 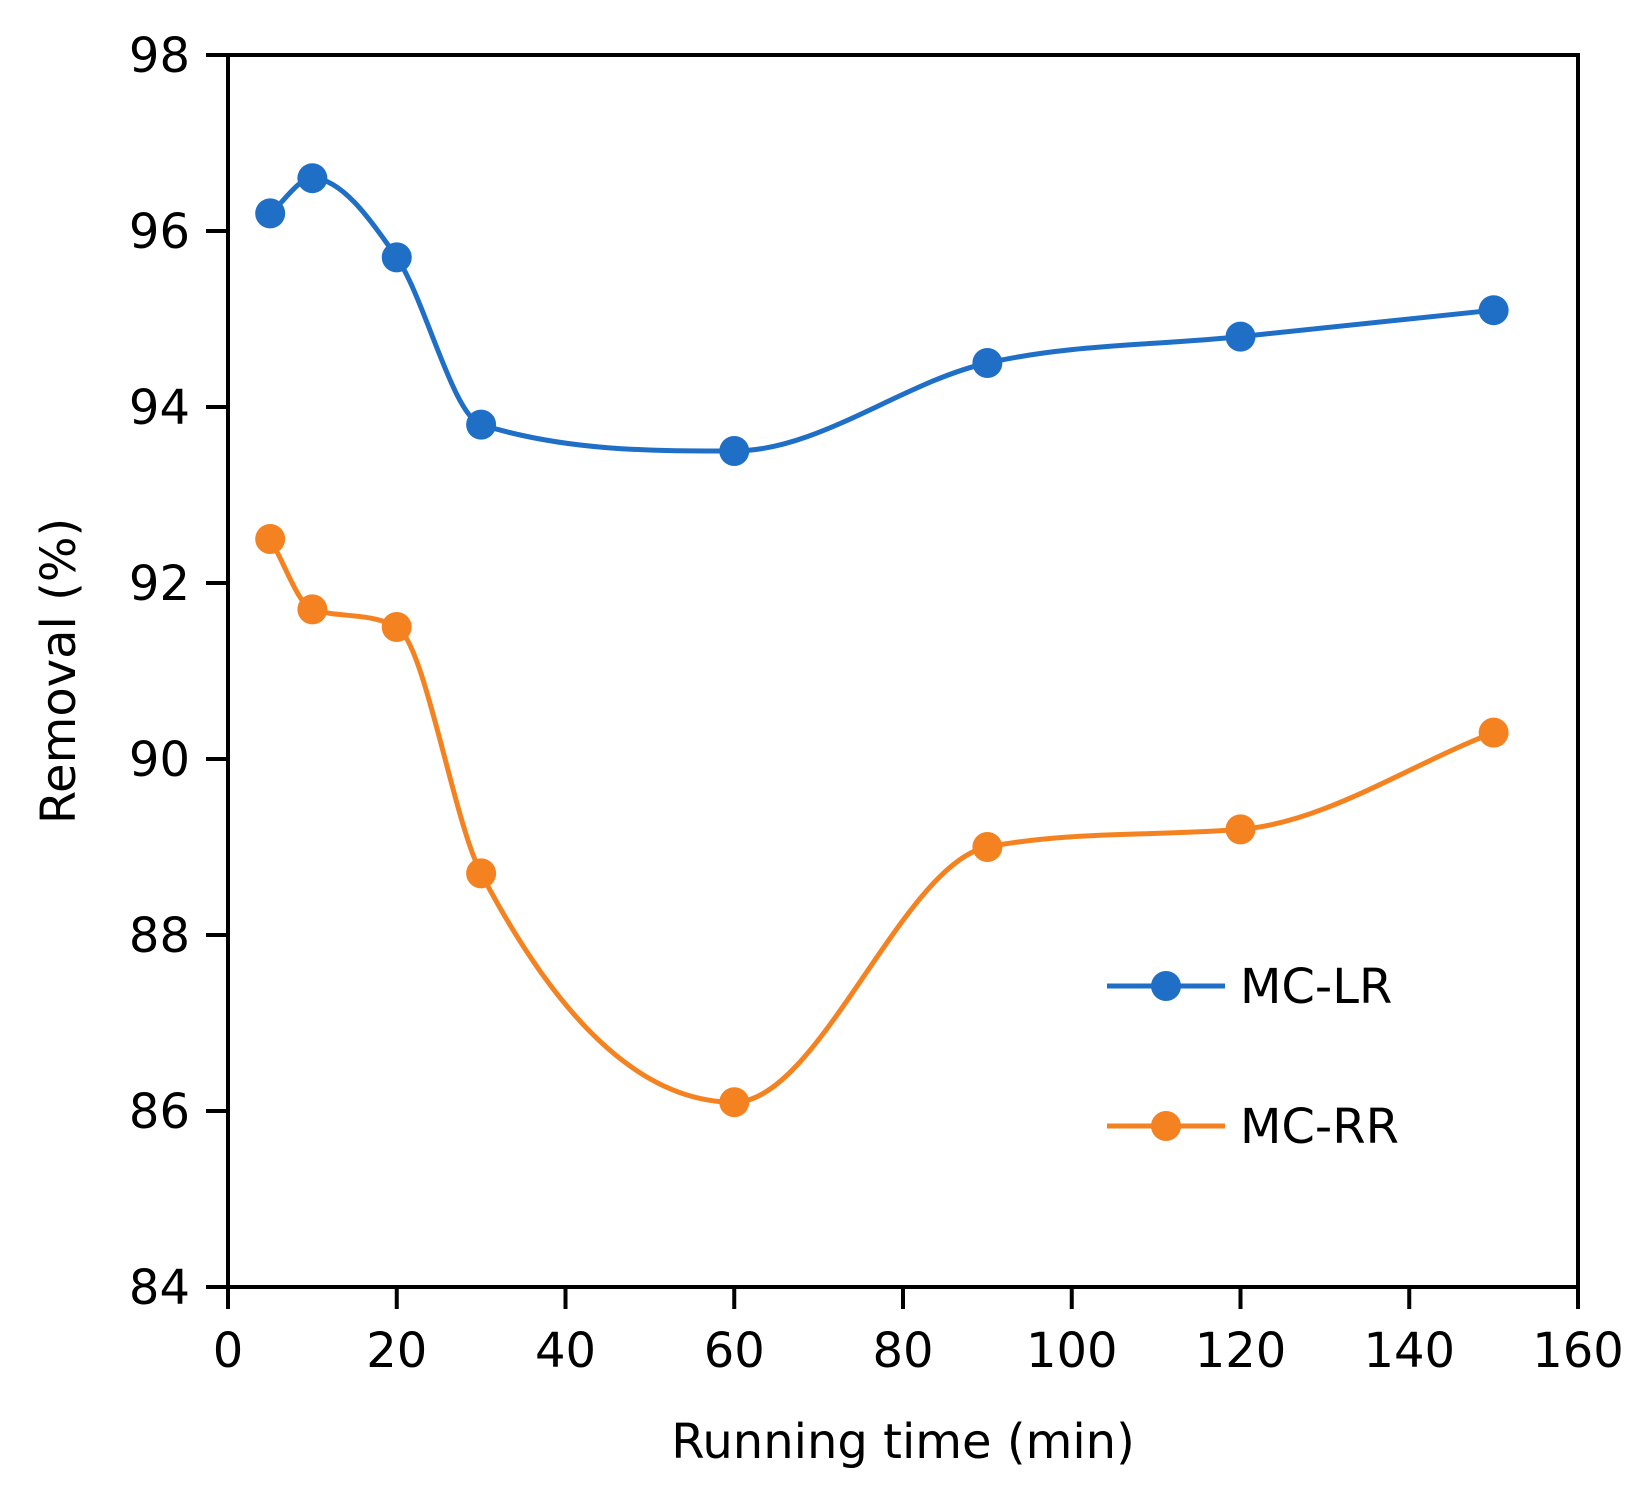 I want to click on x-tick-label: 60, so click(x=734, y=1351).